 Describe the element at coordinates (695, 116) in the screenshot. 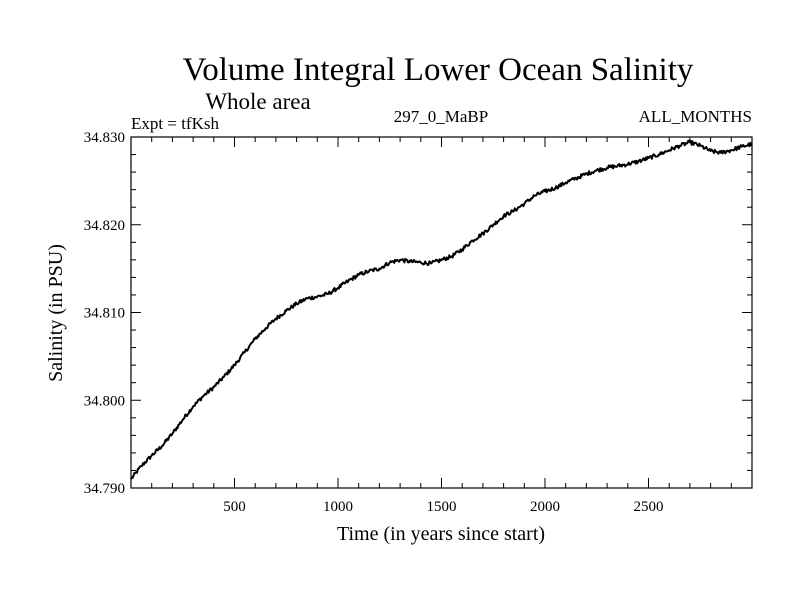

I see `months-label: ALL_MONTHS` at that location.